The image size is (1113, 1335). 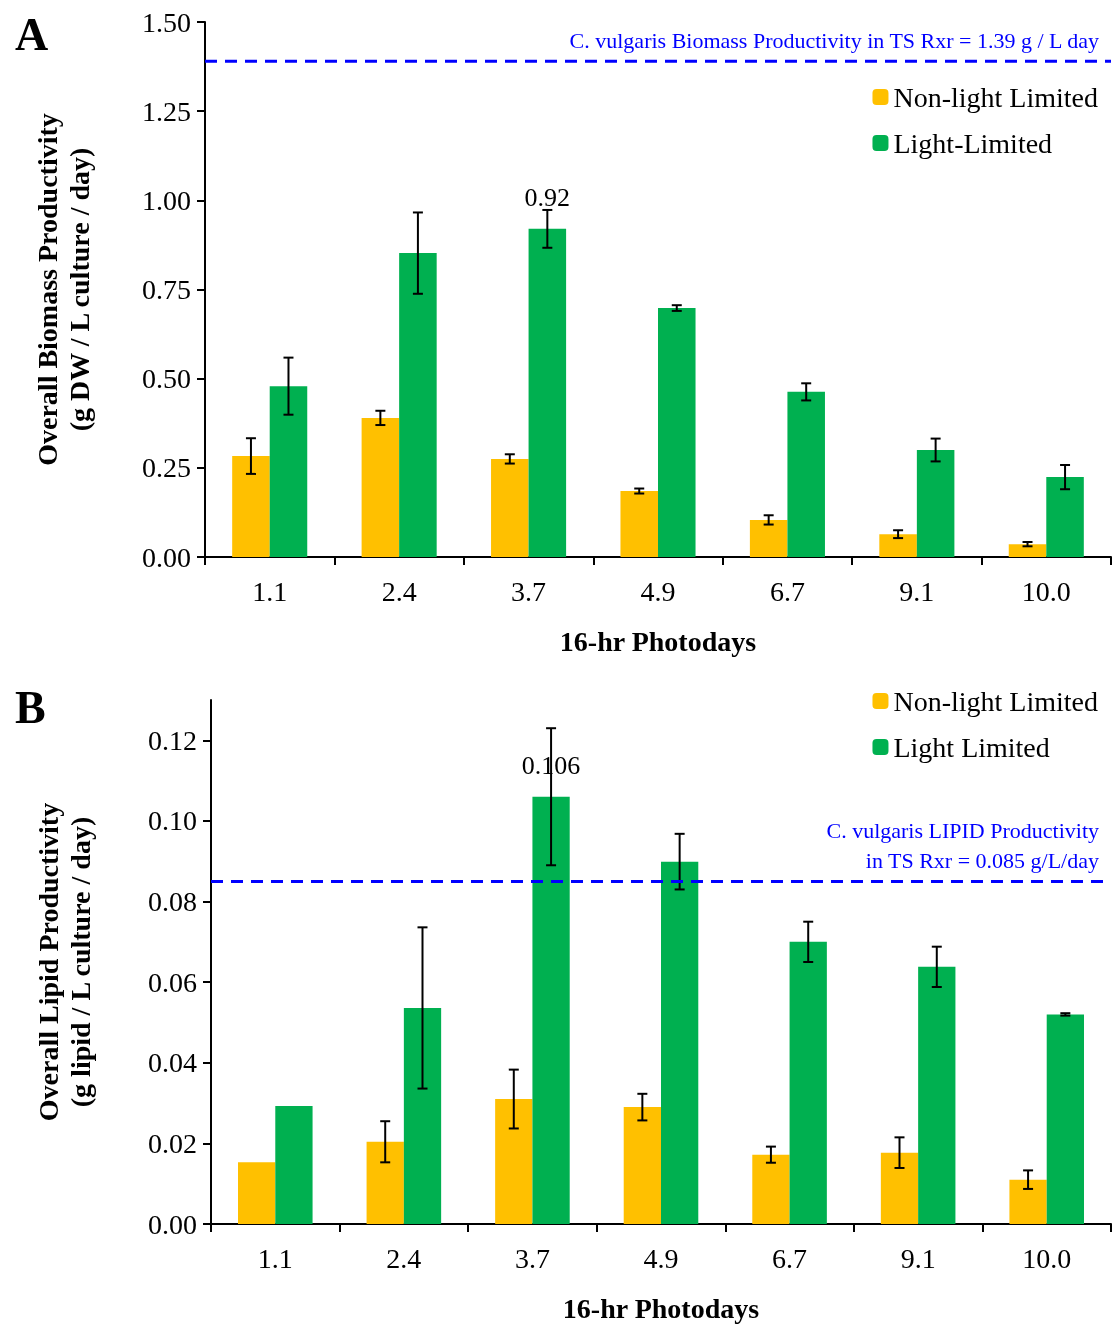 What do you see at coordinates (166, 289) in the screenshot?
I see `y-tick-label: 0.75` at bounding box center [166, 289].